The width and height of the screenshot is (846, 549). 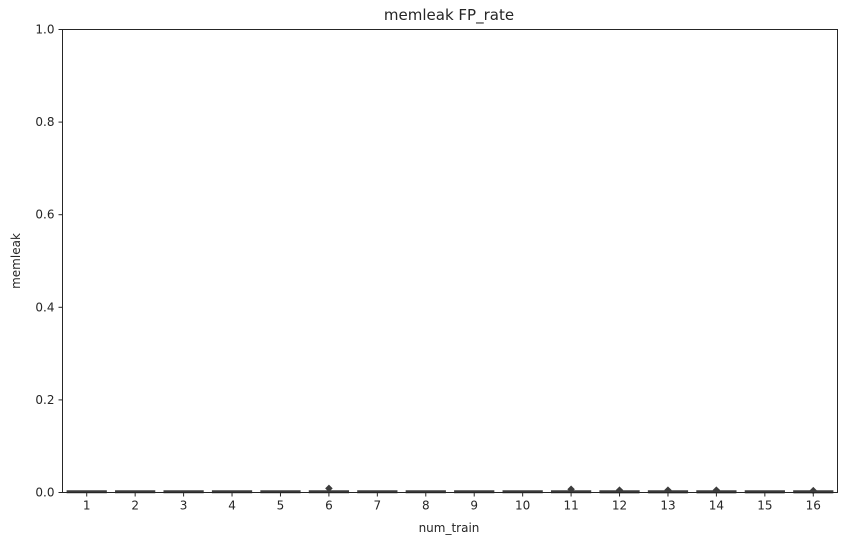 What do you see at coordinates (716, 506) in the screenshot?
I see `x-tick-label: 14` at bounding box center [716, 506].